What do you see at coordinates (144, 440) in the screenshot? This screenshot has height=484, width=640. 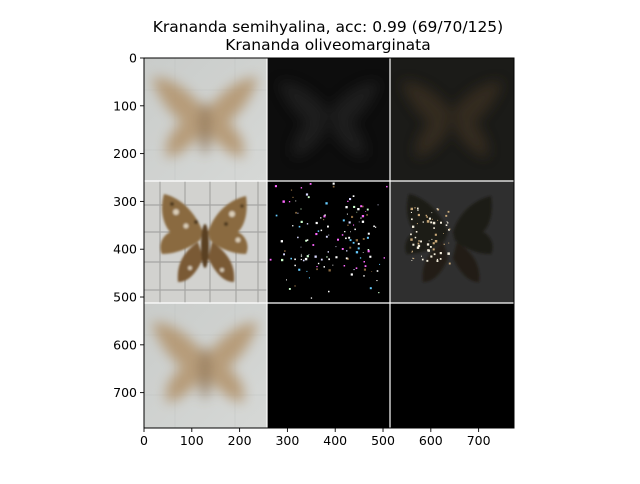 I see `x-tick-label: 0` at bounding box center [144, 440].